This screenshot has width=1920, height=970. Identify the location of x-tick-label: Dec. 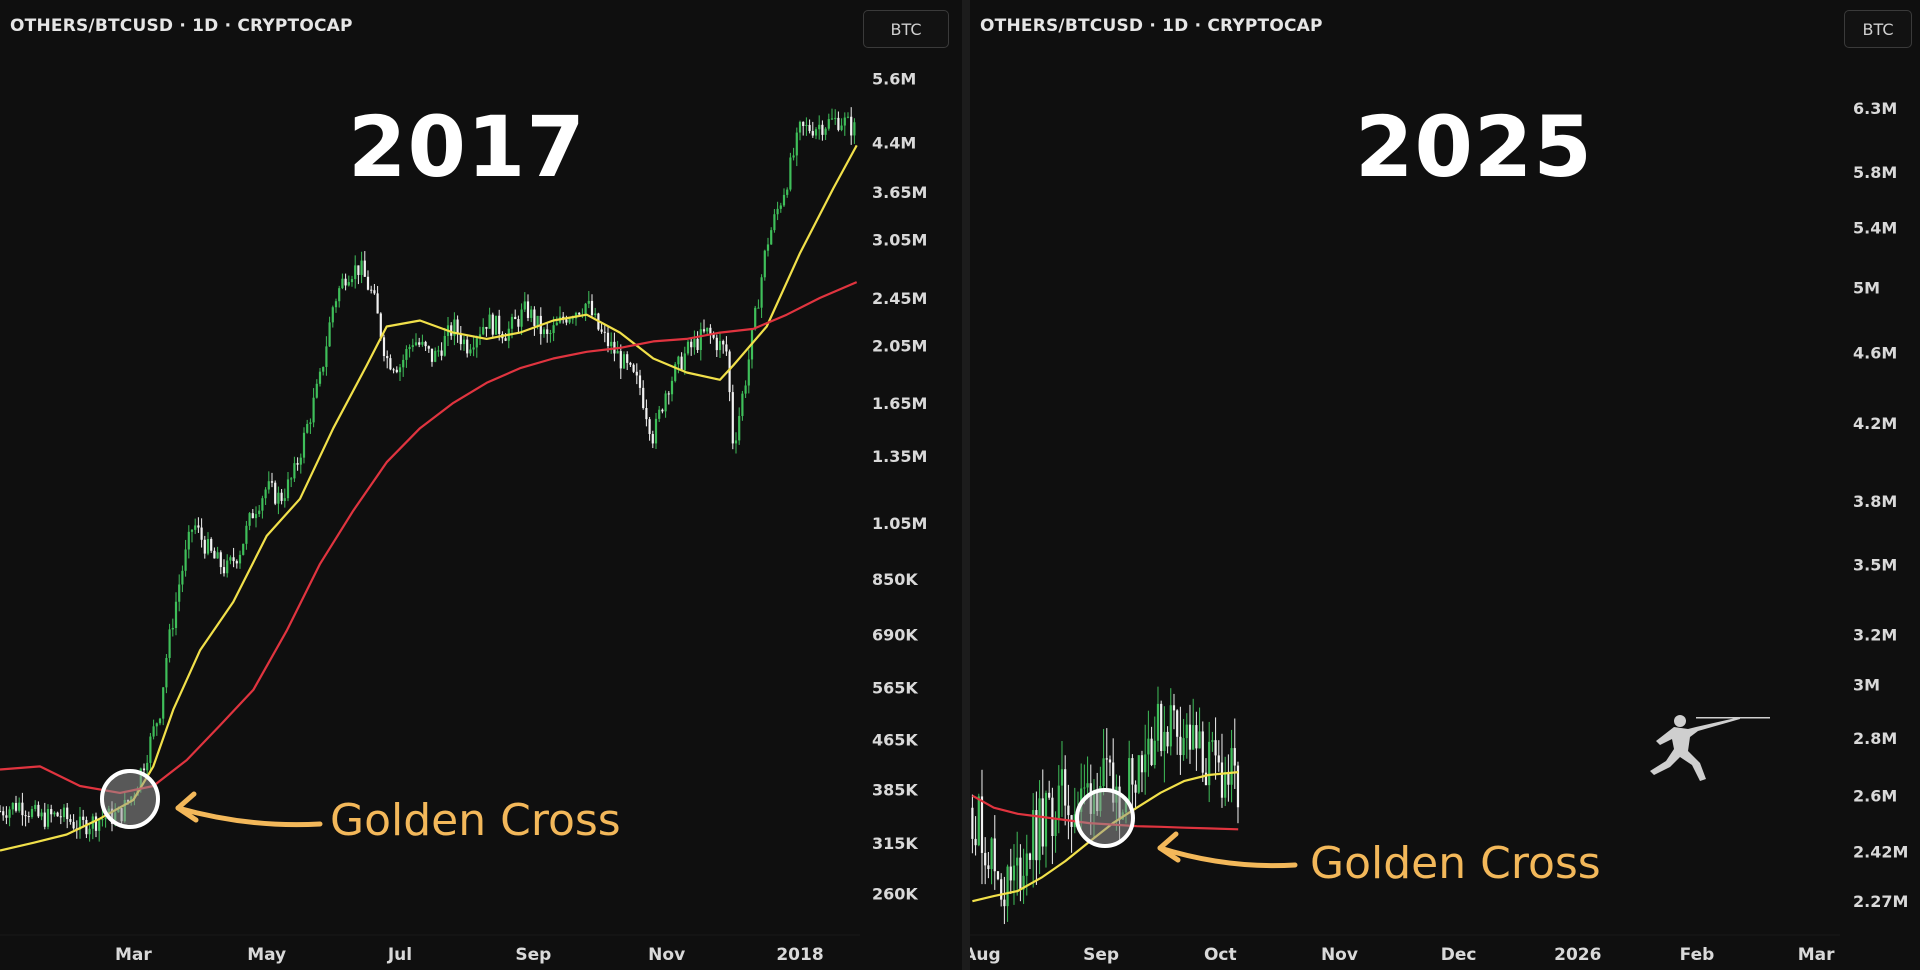
(1459, 955).